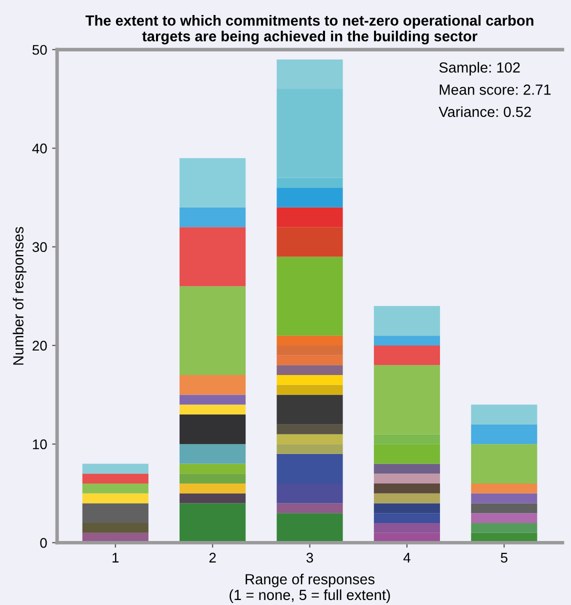  What do you see at coordinates (39, 49) in the screenshot?
I see `y-tick-label: 50` at bounding box center [39, 49].